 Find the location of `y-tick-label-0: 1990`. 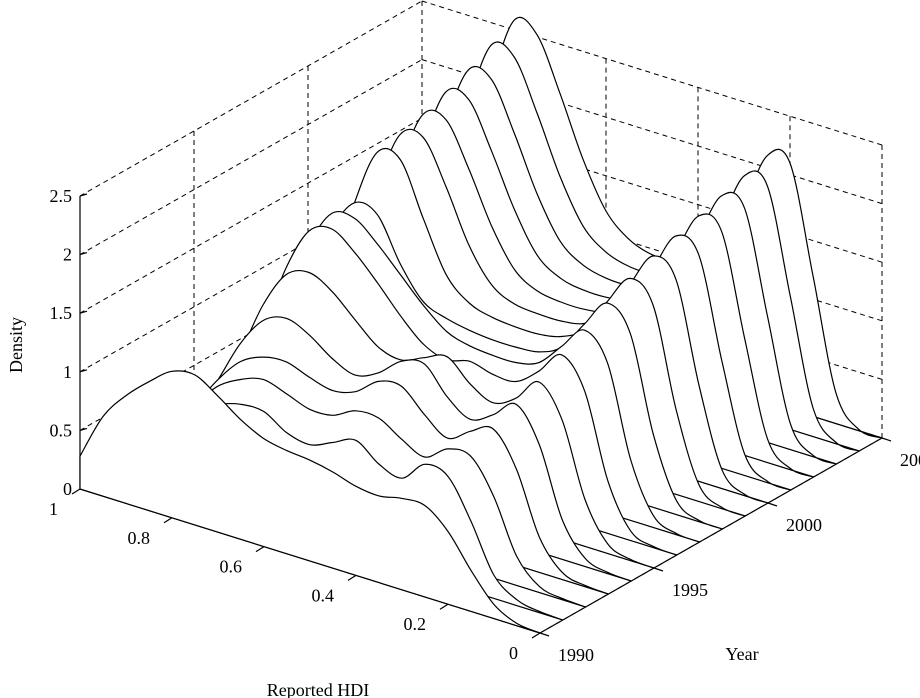

y-tick-label-0: 1990 is located at coordinates (576, 655).